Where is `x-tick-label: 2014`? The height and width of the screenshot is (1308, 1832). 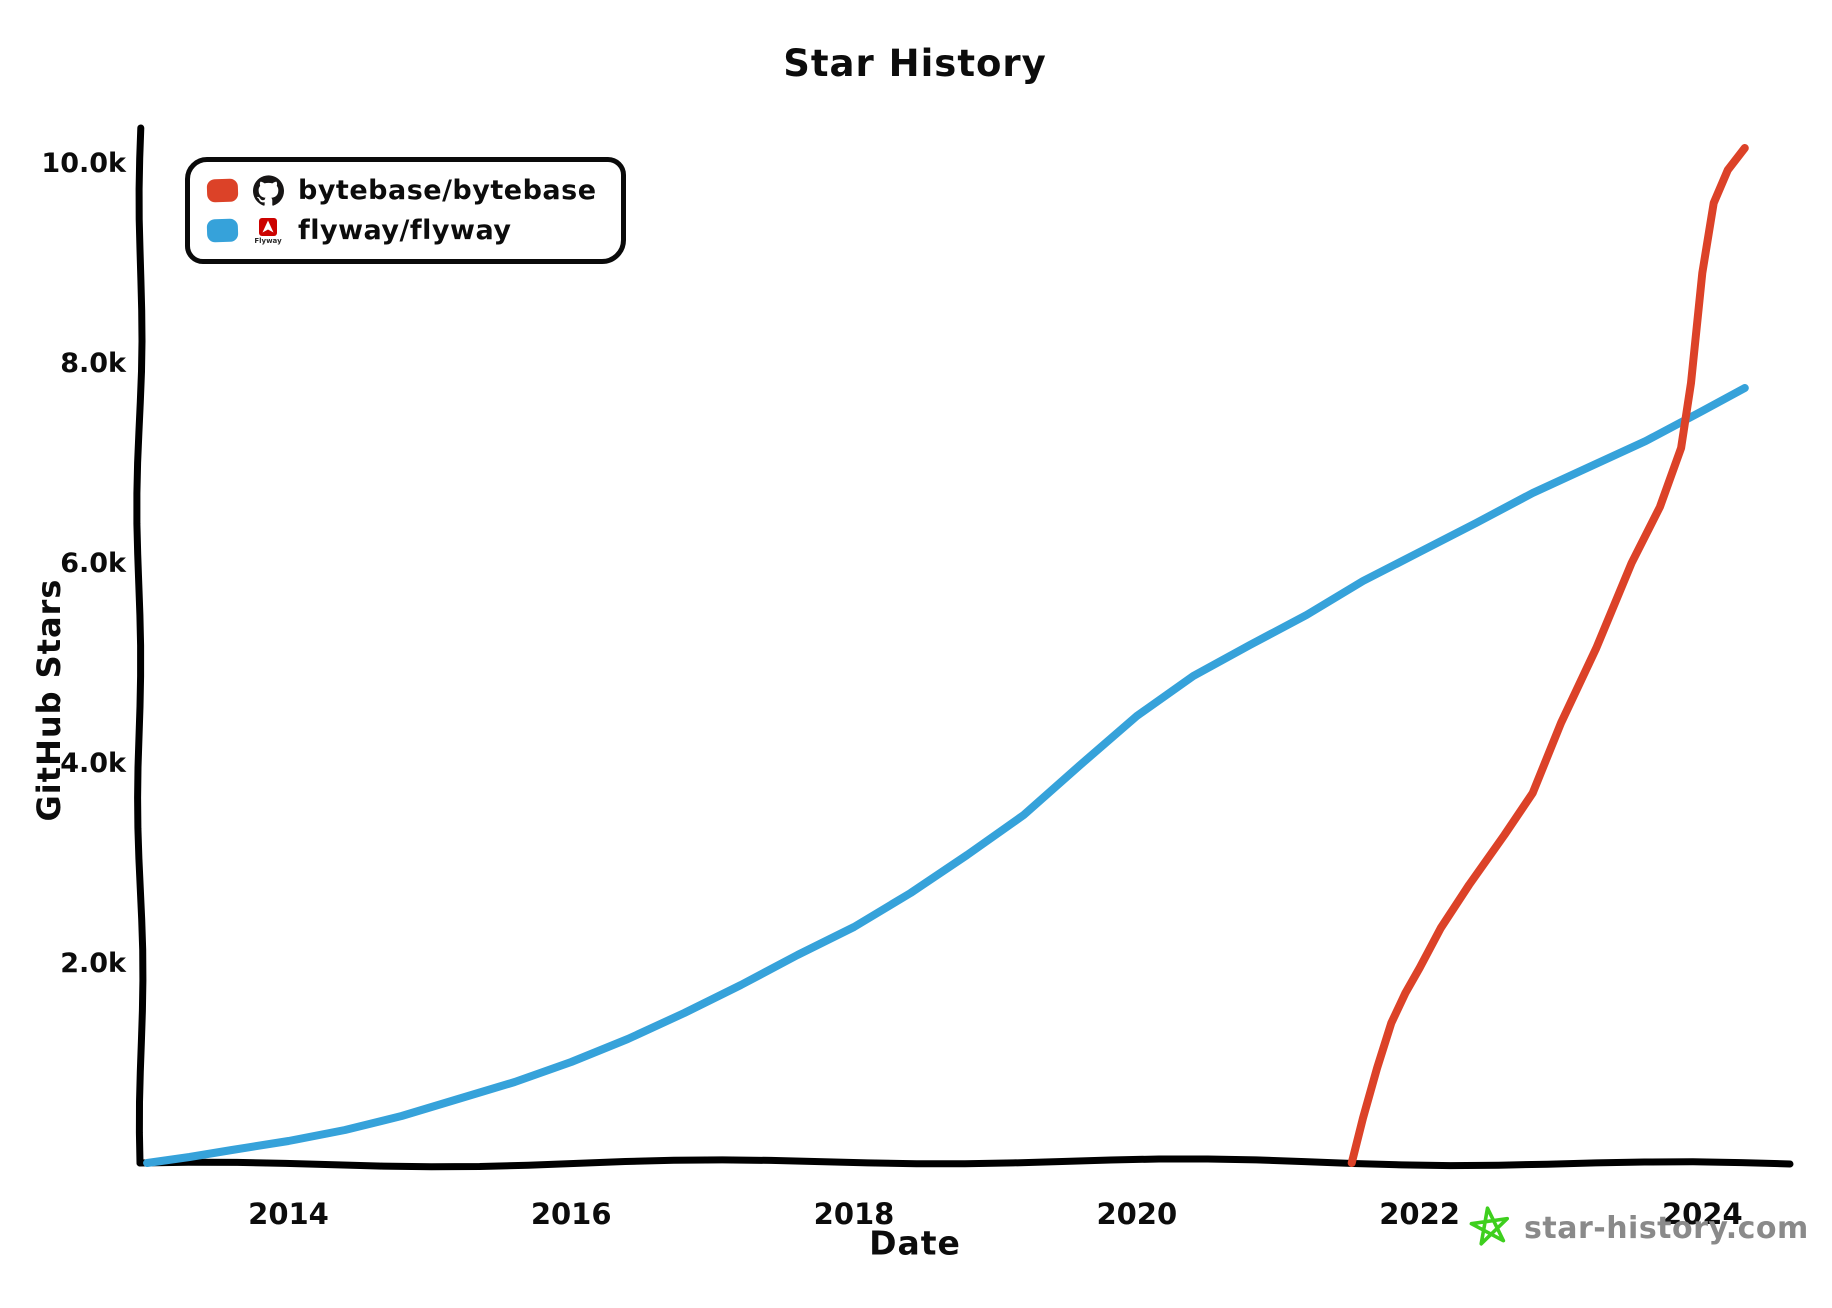
x-tick-label: 2014 is located at coordinates (288, 1214).